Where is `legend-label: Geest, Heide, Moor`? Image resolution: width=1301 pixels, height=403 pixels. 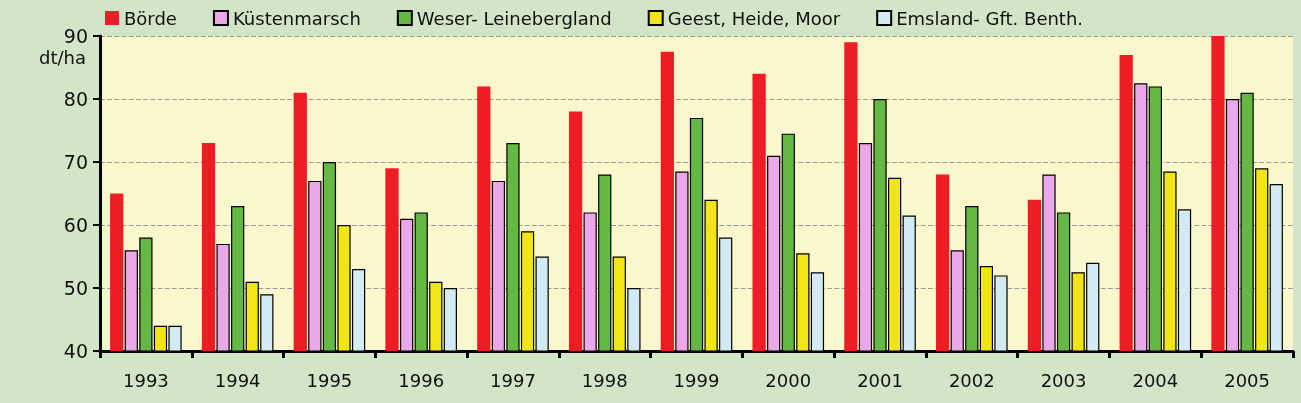
legend-label: Geest, Heide, Moor is located at coordinates (754, 18).